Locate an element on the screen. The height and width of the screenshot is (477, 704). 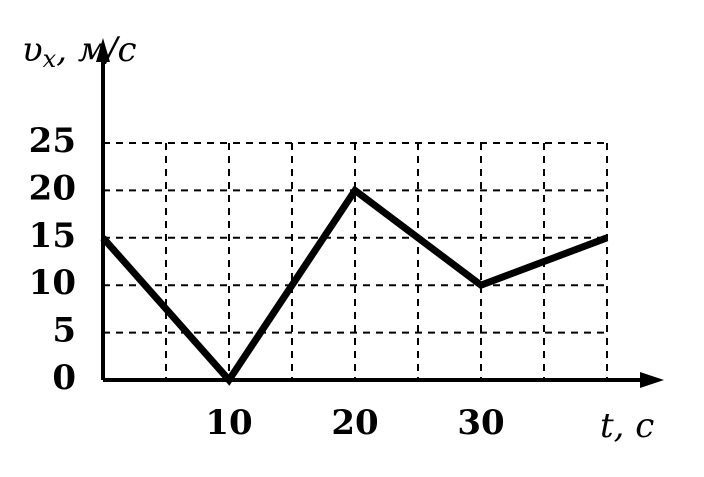
x-label: t, c is located at coordinates (627, 426).